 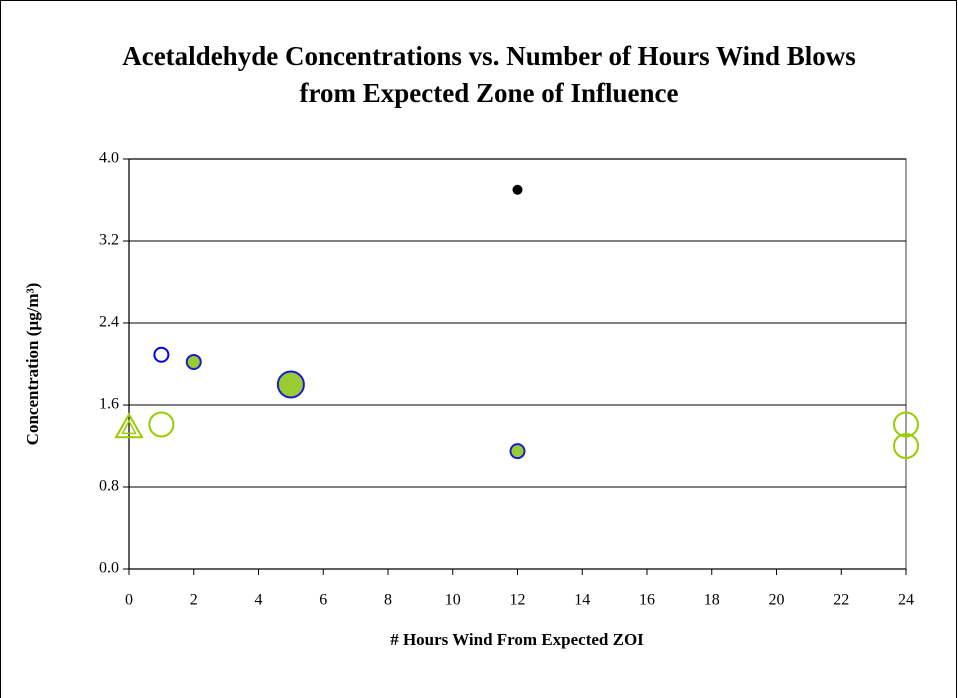 I want to click on x-tick-label: 20, so click(x=777, y=600).